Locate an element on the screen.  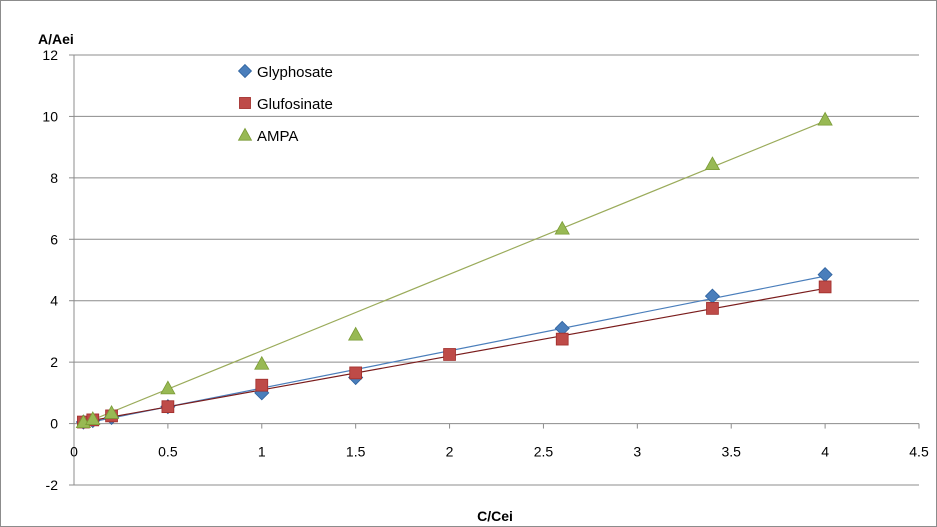
legend-label: Glyphosate is located at coordinates (295, 72).